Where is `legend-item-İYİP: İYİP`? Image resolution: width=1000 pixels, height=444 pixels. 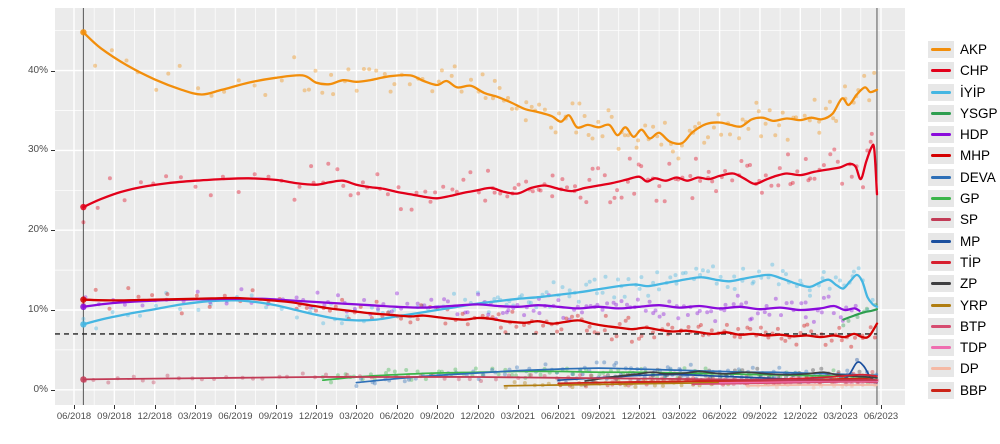
legend-item-İYİP: İYİP is located at coordinates (963, 92).